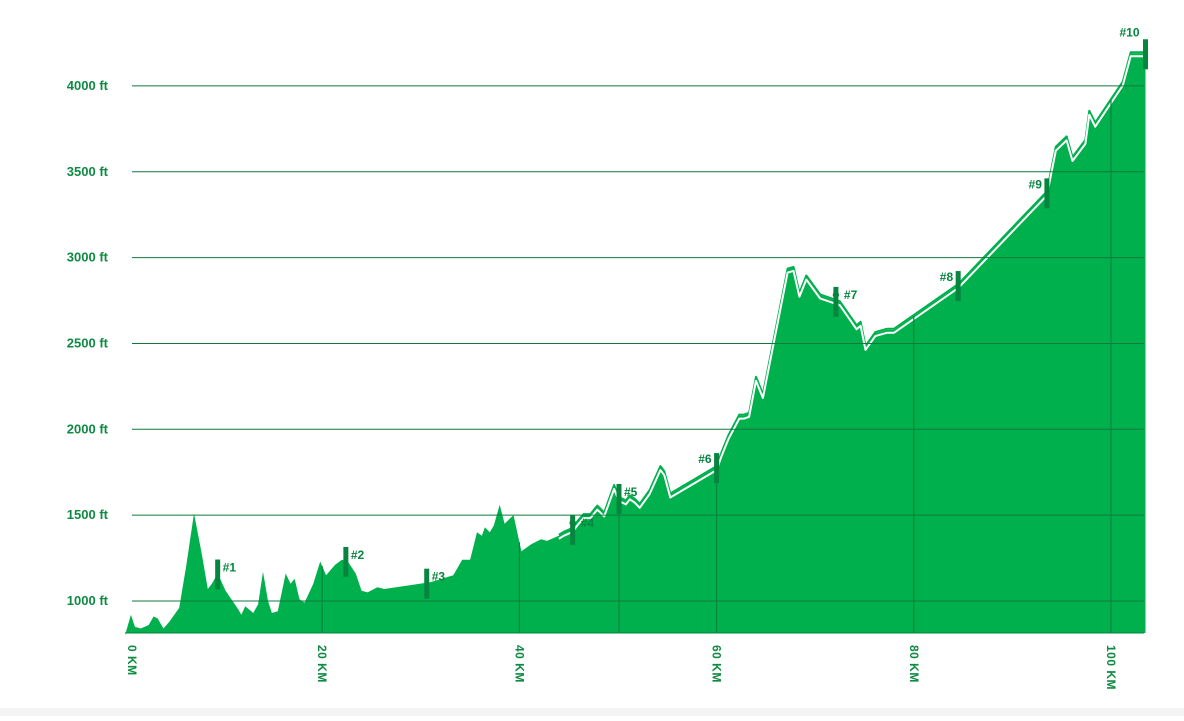 This screenshot has height=721, width=1184. Describe the element at coordinates (439, 577) in the screenshot. I see `checkpoint-label: #3` at that location.